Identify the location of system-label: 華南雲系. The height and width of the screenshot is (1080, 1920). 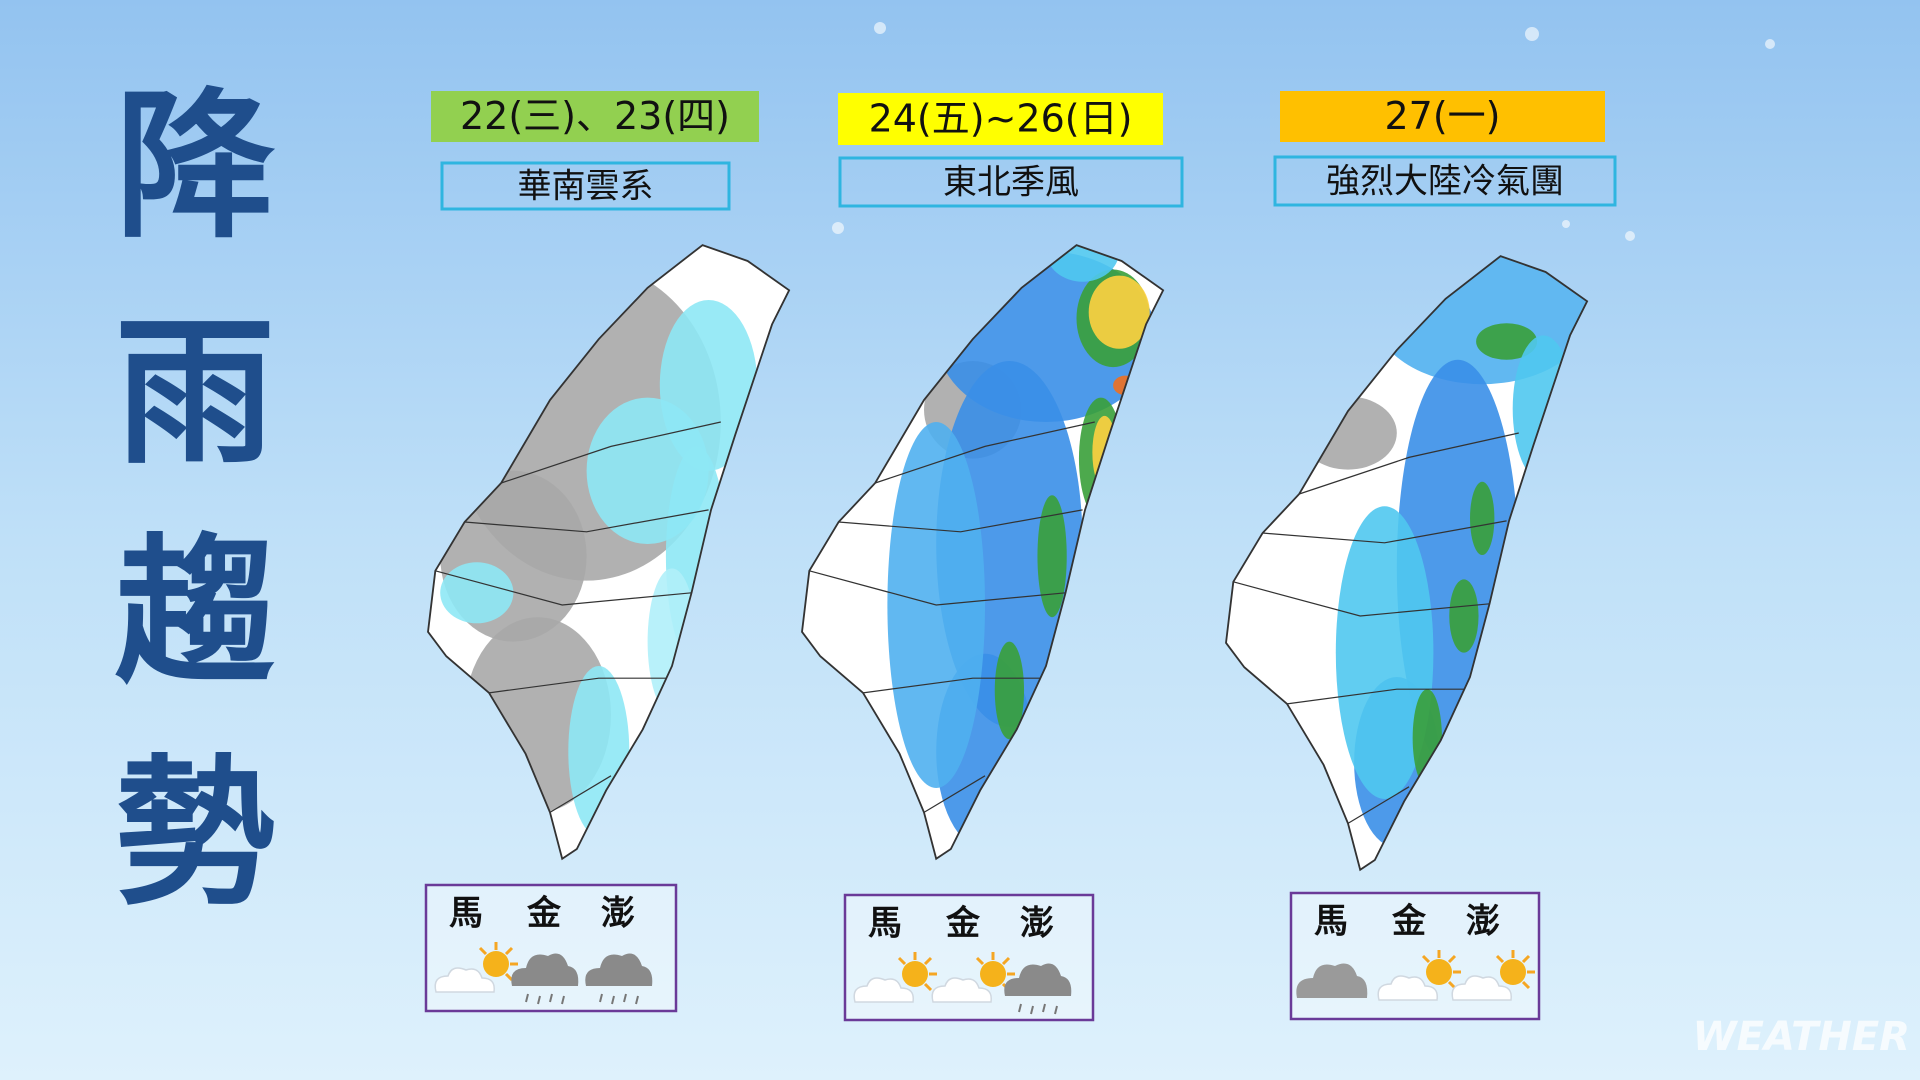
(586, 187).